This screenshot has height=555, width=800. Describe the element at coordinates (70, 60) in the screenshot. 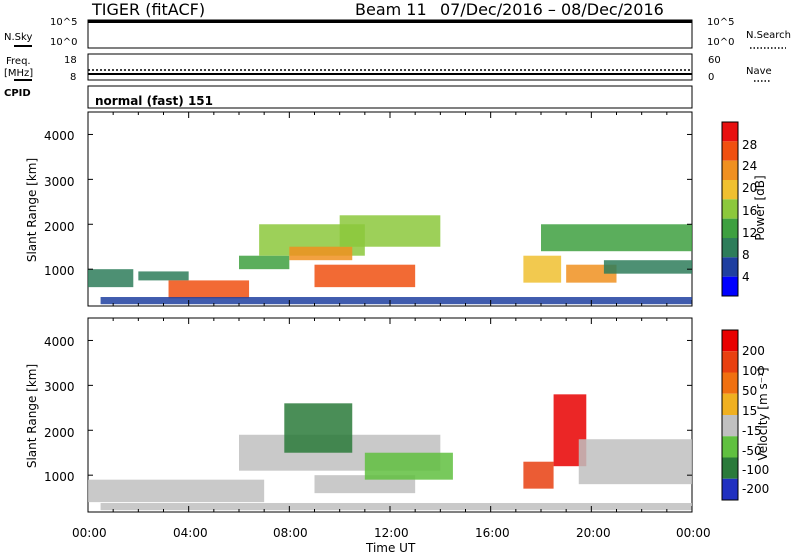

I see `freq-tick-high: 18` at that location.